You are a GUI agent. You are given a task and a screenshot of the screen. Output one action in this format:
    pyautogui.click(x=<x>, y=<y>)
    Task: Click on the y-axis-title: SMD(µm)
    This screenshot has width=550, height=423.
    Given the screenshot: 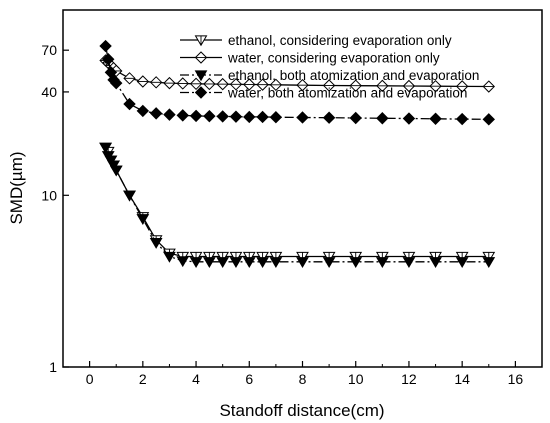 What is the action you would take?
    pyautogui.click(x=16, y=187)
    